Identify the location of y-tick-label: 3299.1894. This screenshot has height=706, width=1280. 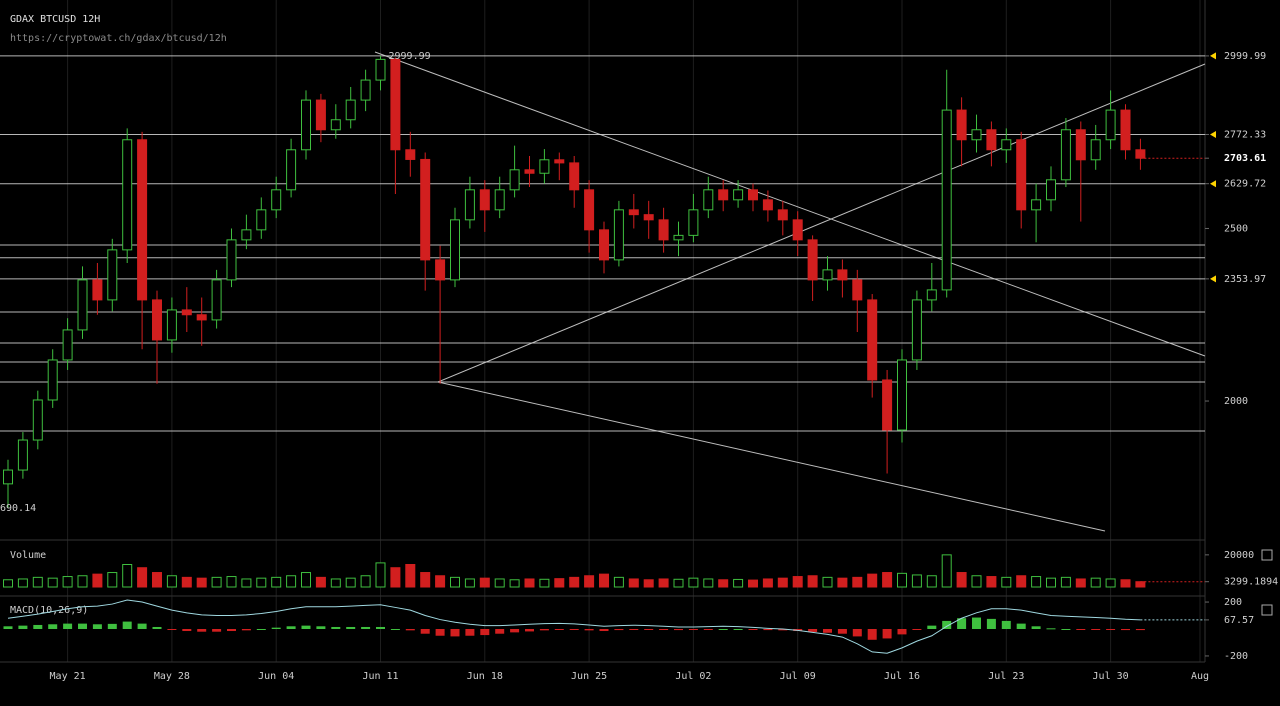
(1251, 582).